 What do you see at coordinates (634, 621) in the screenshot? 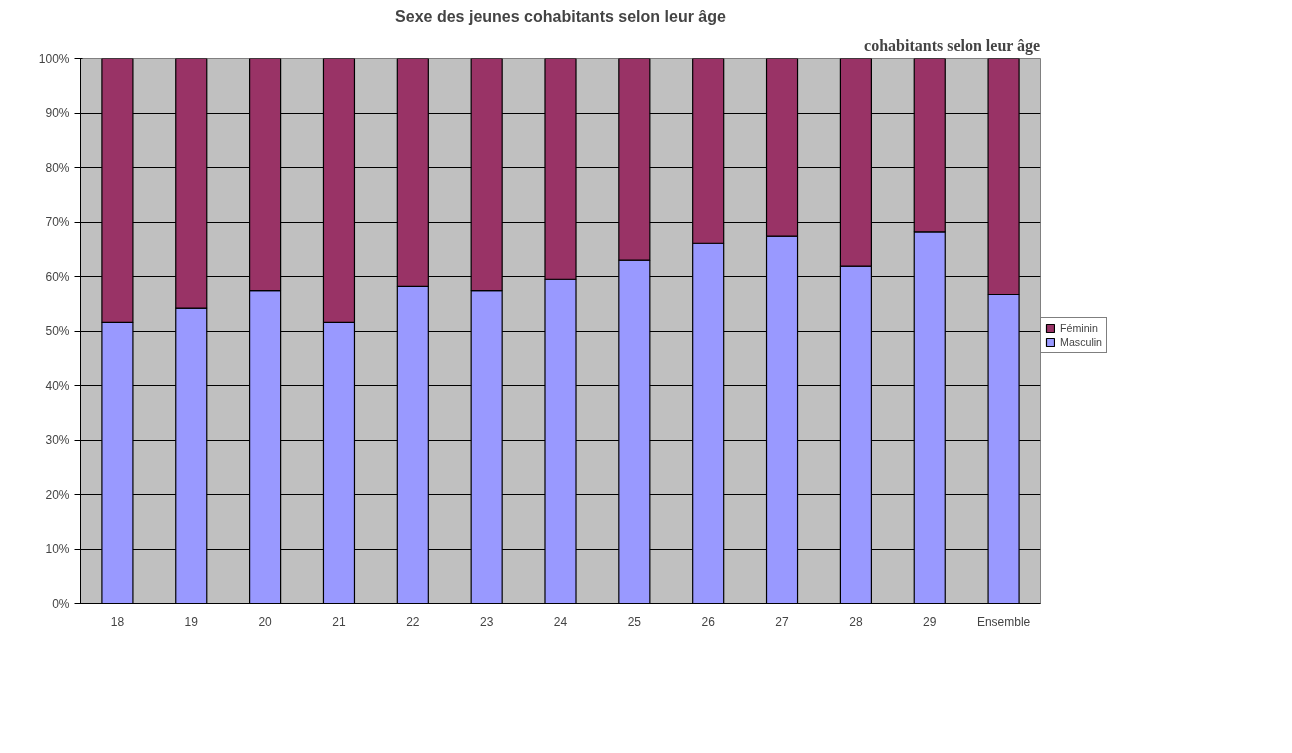
I see `x-tick-label: 25` at bounding box center [634, 621].